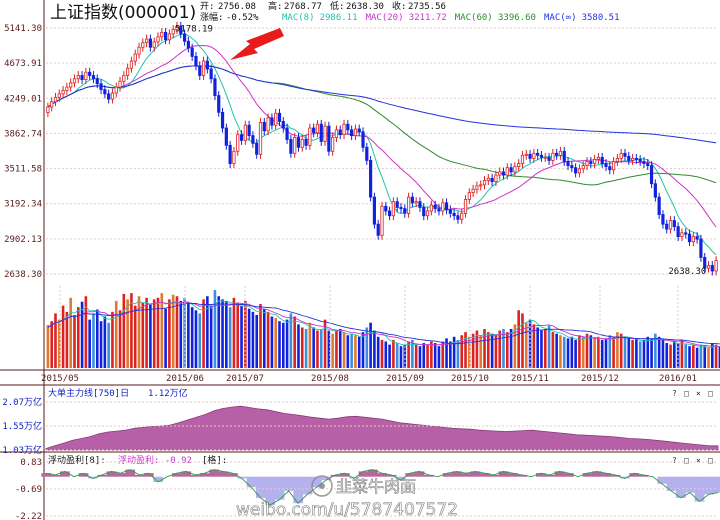 The image size is (720, 520). I want to click on watermark-url: weibo.com/u/5787407572, so click(347, 510).